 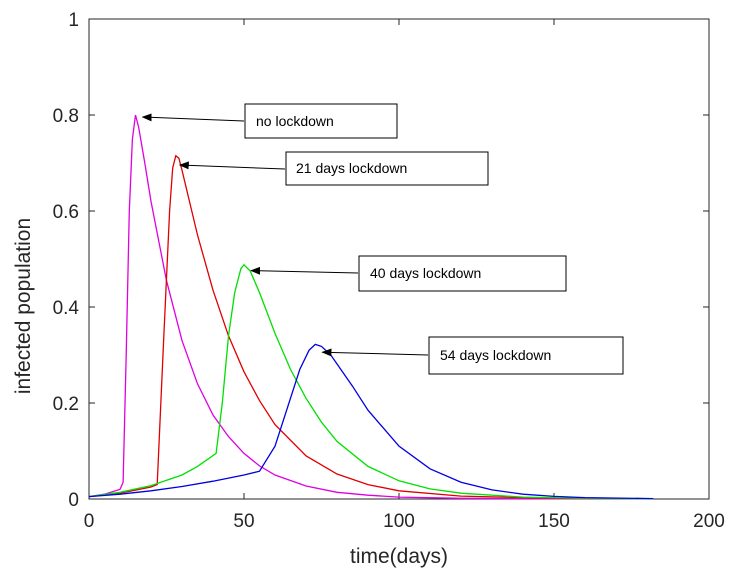 What do you see at coordinates (399, 521) in the screenshot?
I see `x-tick-label: 100` at bounding box center [399, 521].